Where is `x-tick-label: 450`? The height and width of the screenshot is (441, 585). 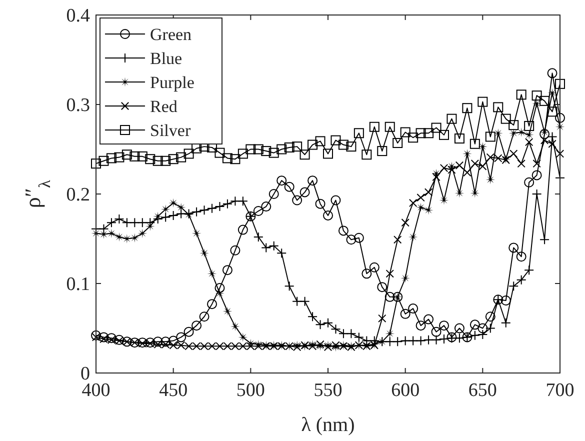 x-tick-label: 450 is located at coordinates (173, 390).